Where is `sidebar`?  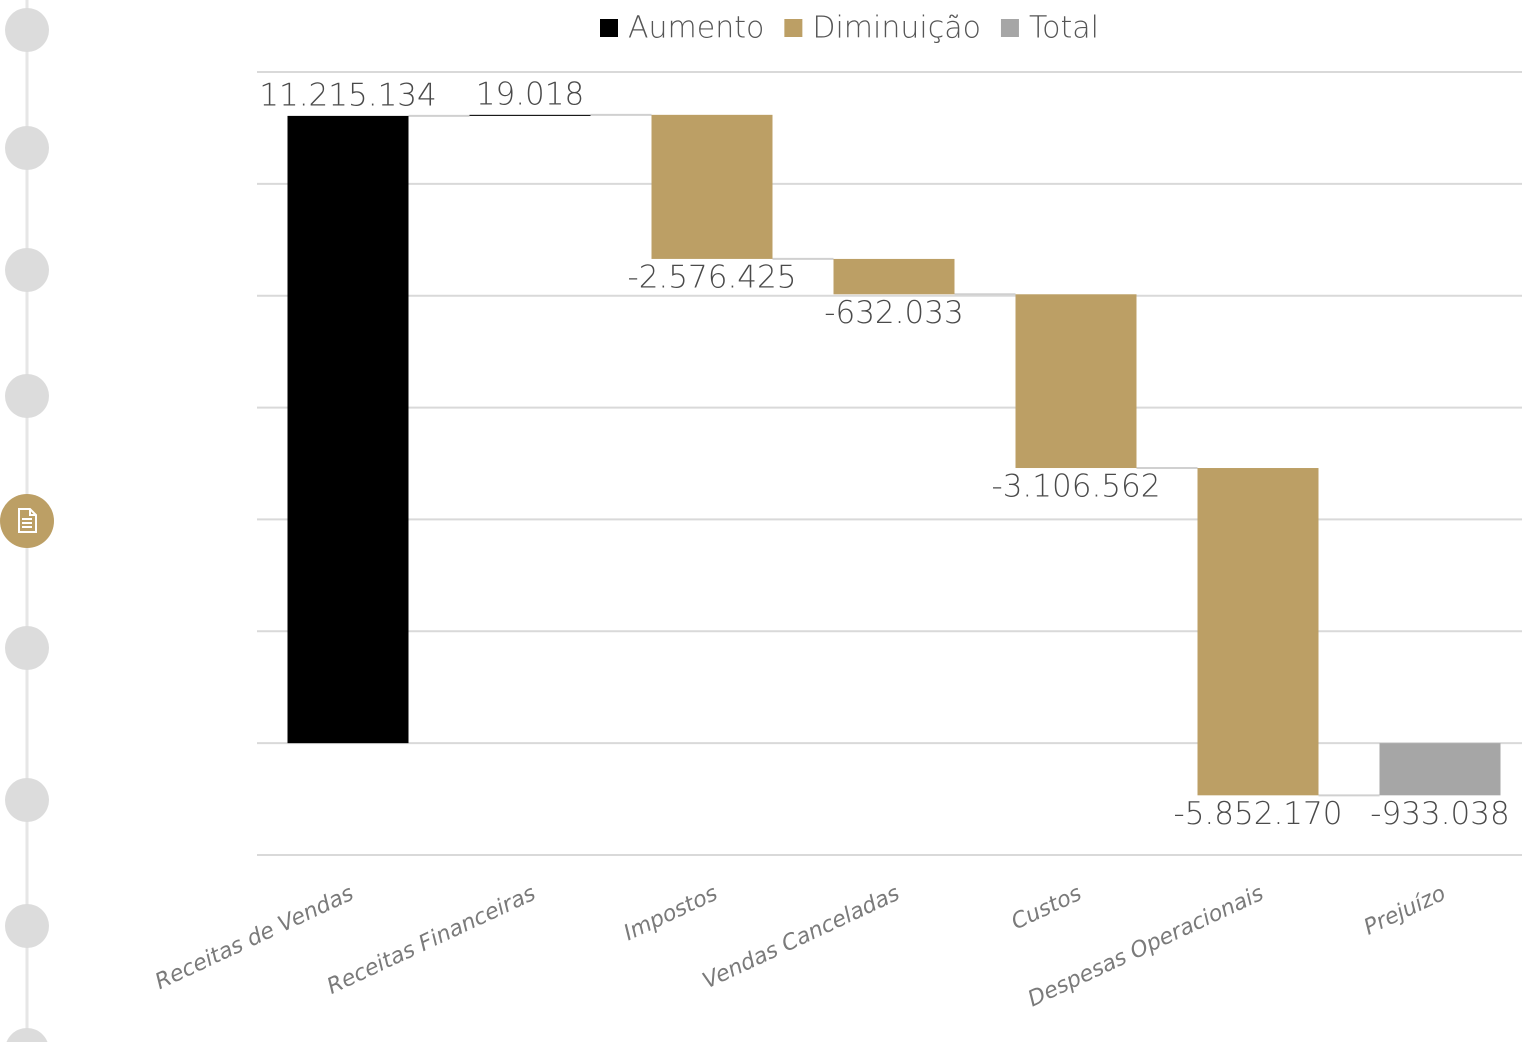
sidebar is located at coordinates (27, 521).